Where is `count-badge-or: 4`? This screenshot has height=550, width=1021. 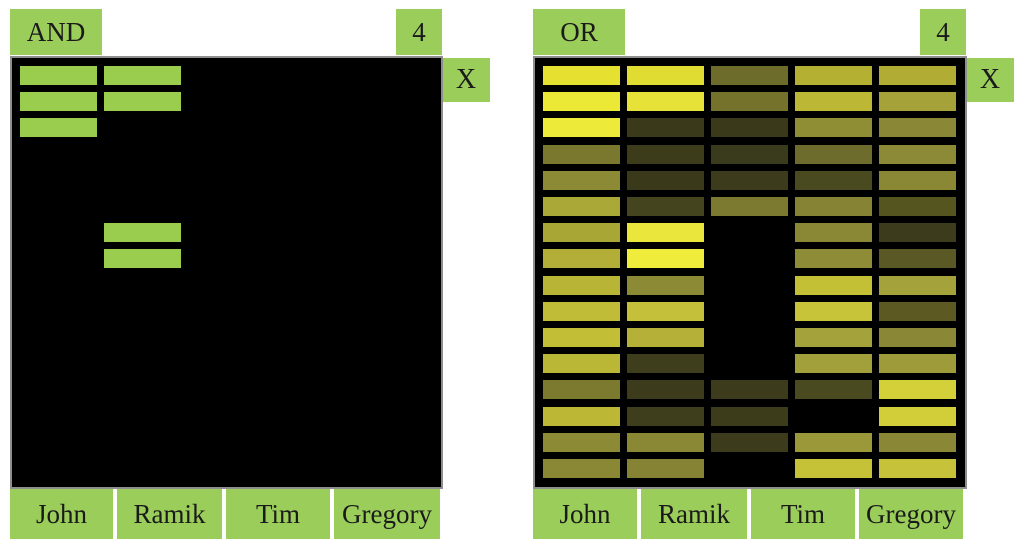
count-badge-or: 4 is located at coordinates (943, 32).